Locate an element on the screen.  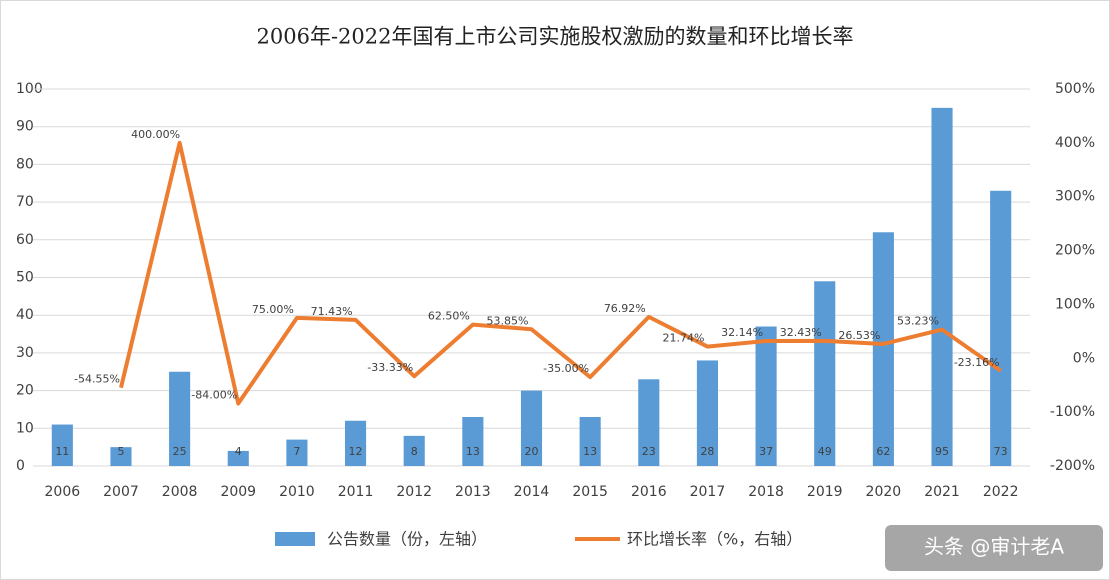
x-tick-label: 2018 is located at coordinates (766, 492).